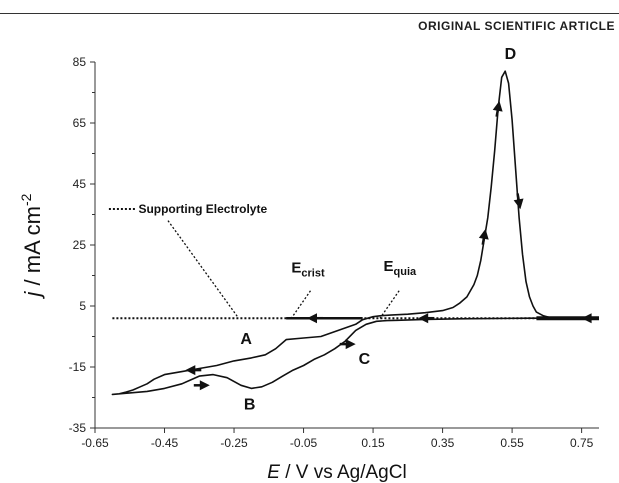 This screenshot has width=619, height=483. I want to click on potential-label-subscript: quia, so click(405, 272).